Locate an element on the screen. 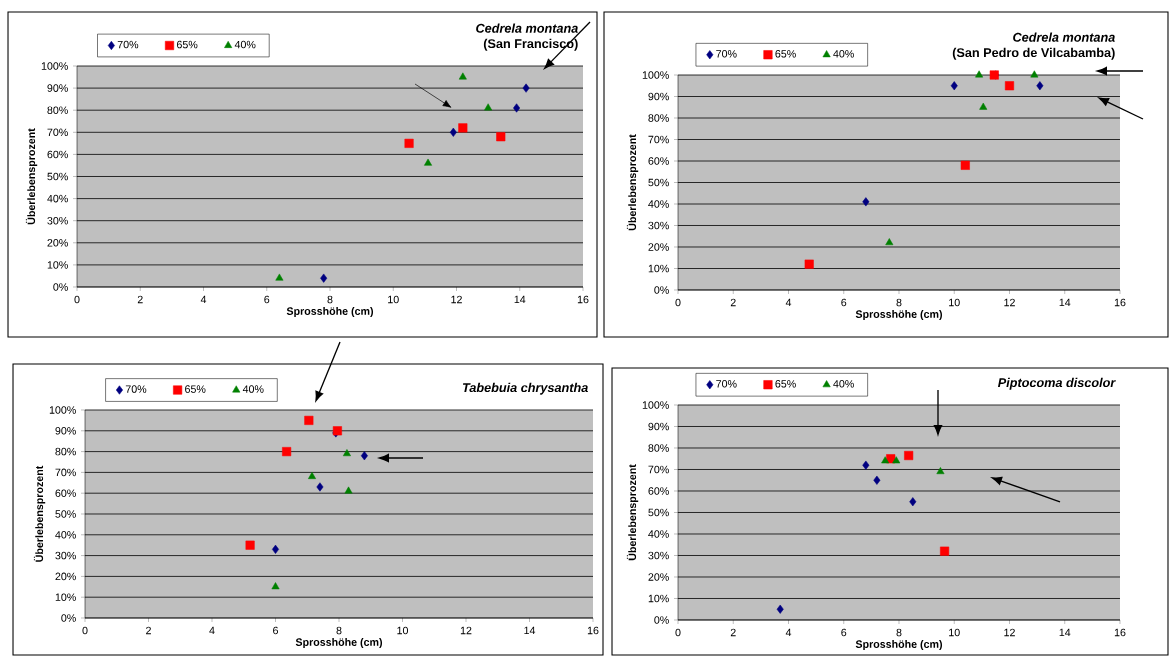  legend-label: 70% is located at coordinates (136, 389).